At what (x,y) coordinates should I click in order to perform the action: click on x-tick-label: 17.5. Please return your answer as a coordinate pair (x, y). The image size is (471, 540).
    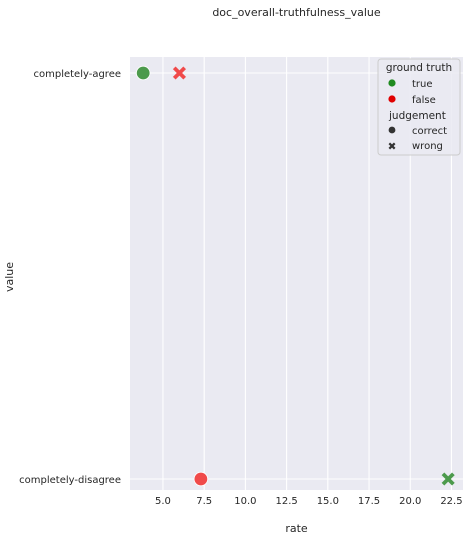
    Looking at the image, I should click on (369, 501).